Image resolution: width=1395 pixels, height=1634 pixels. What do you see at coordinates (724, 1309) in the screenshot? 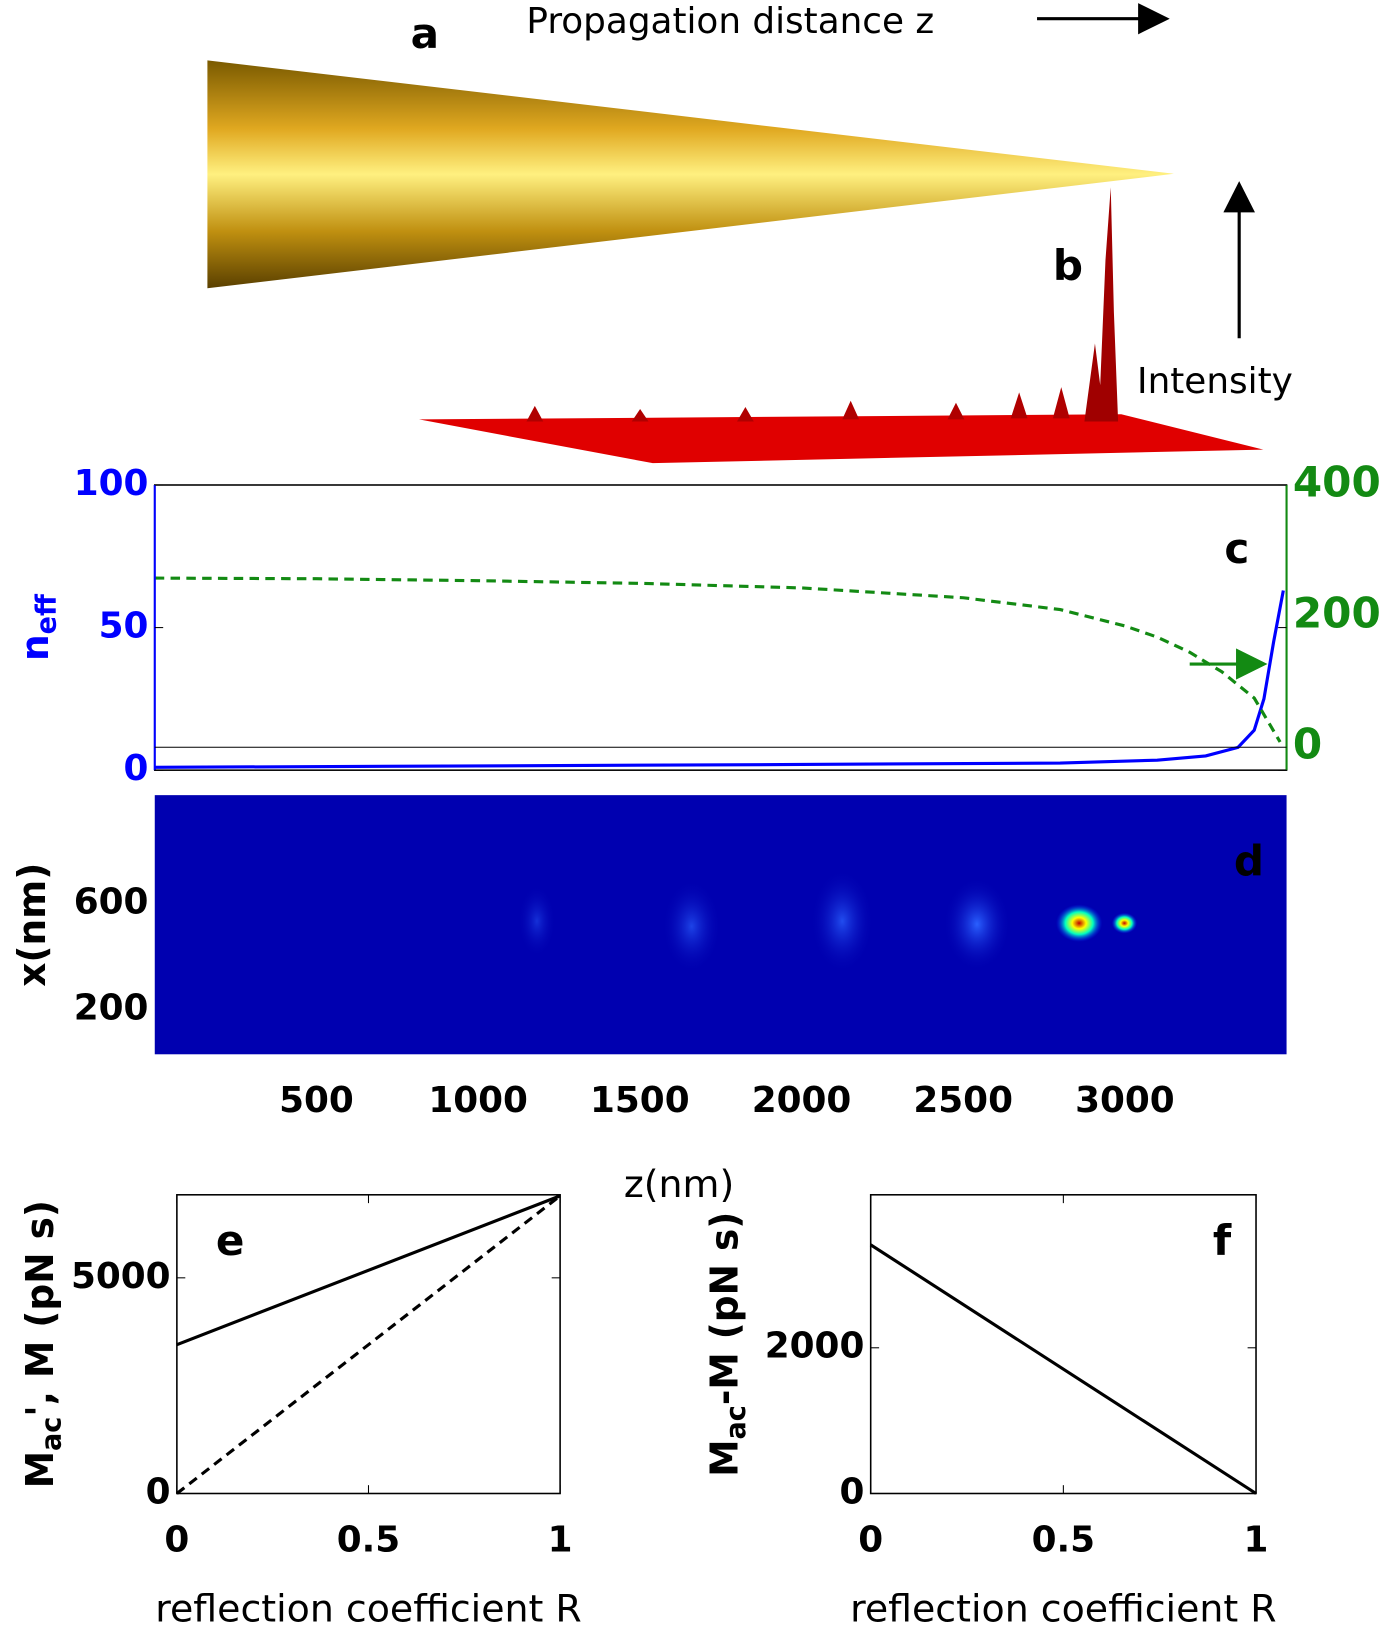
I see `y-label-rest: -M (pN s)` at bounding box center [724, 1309].